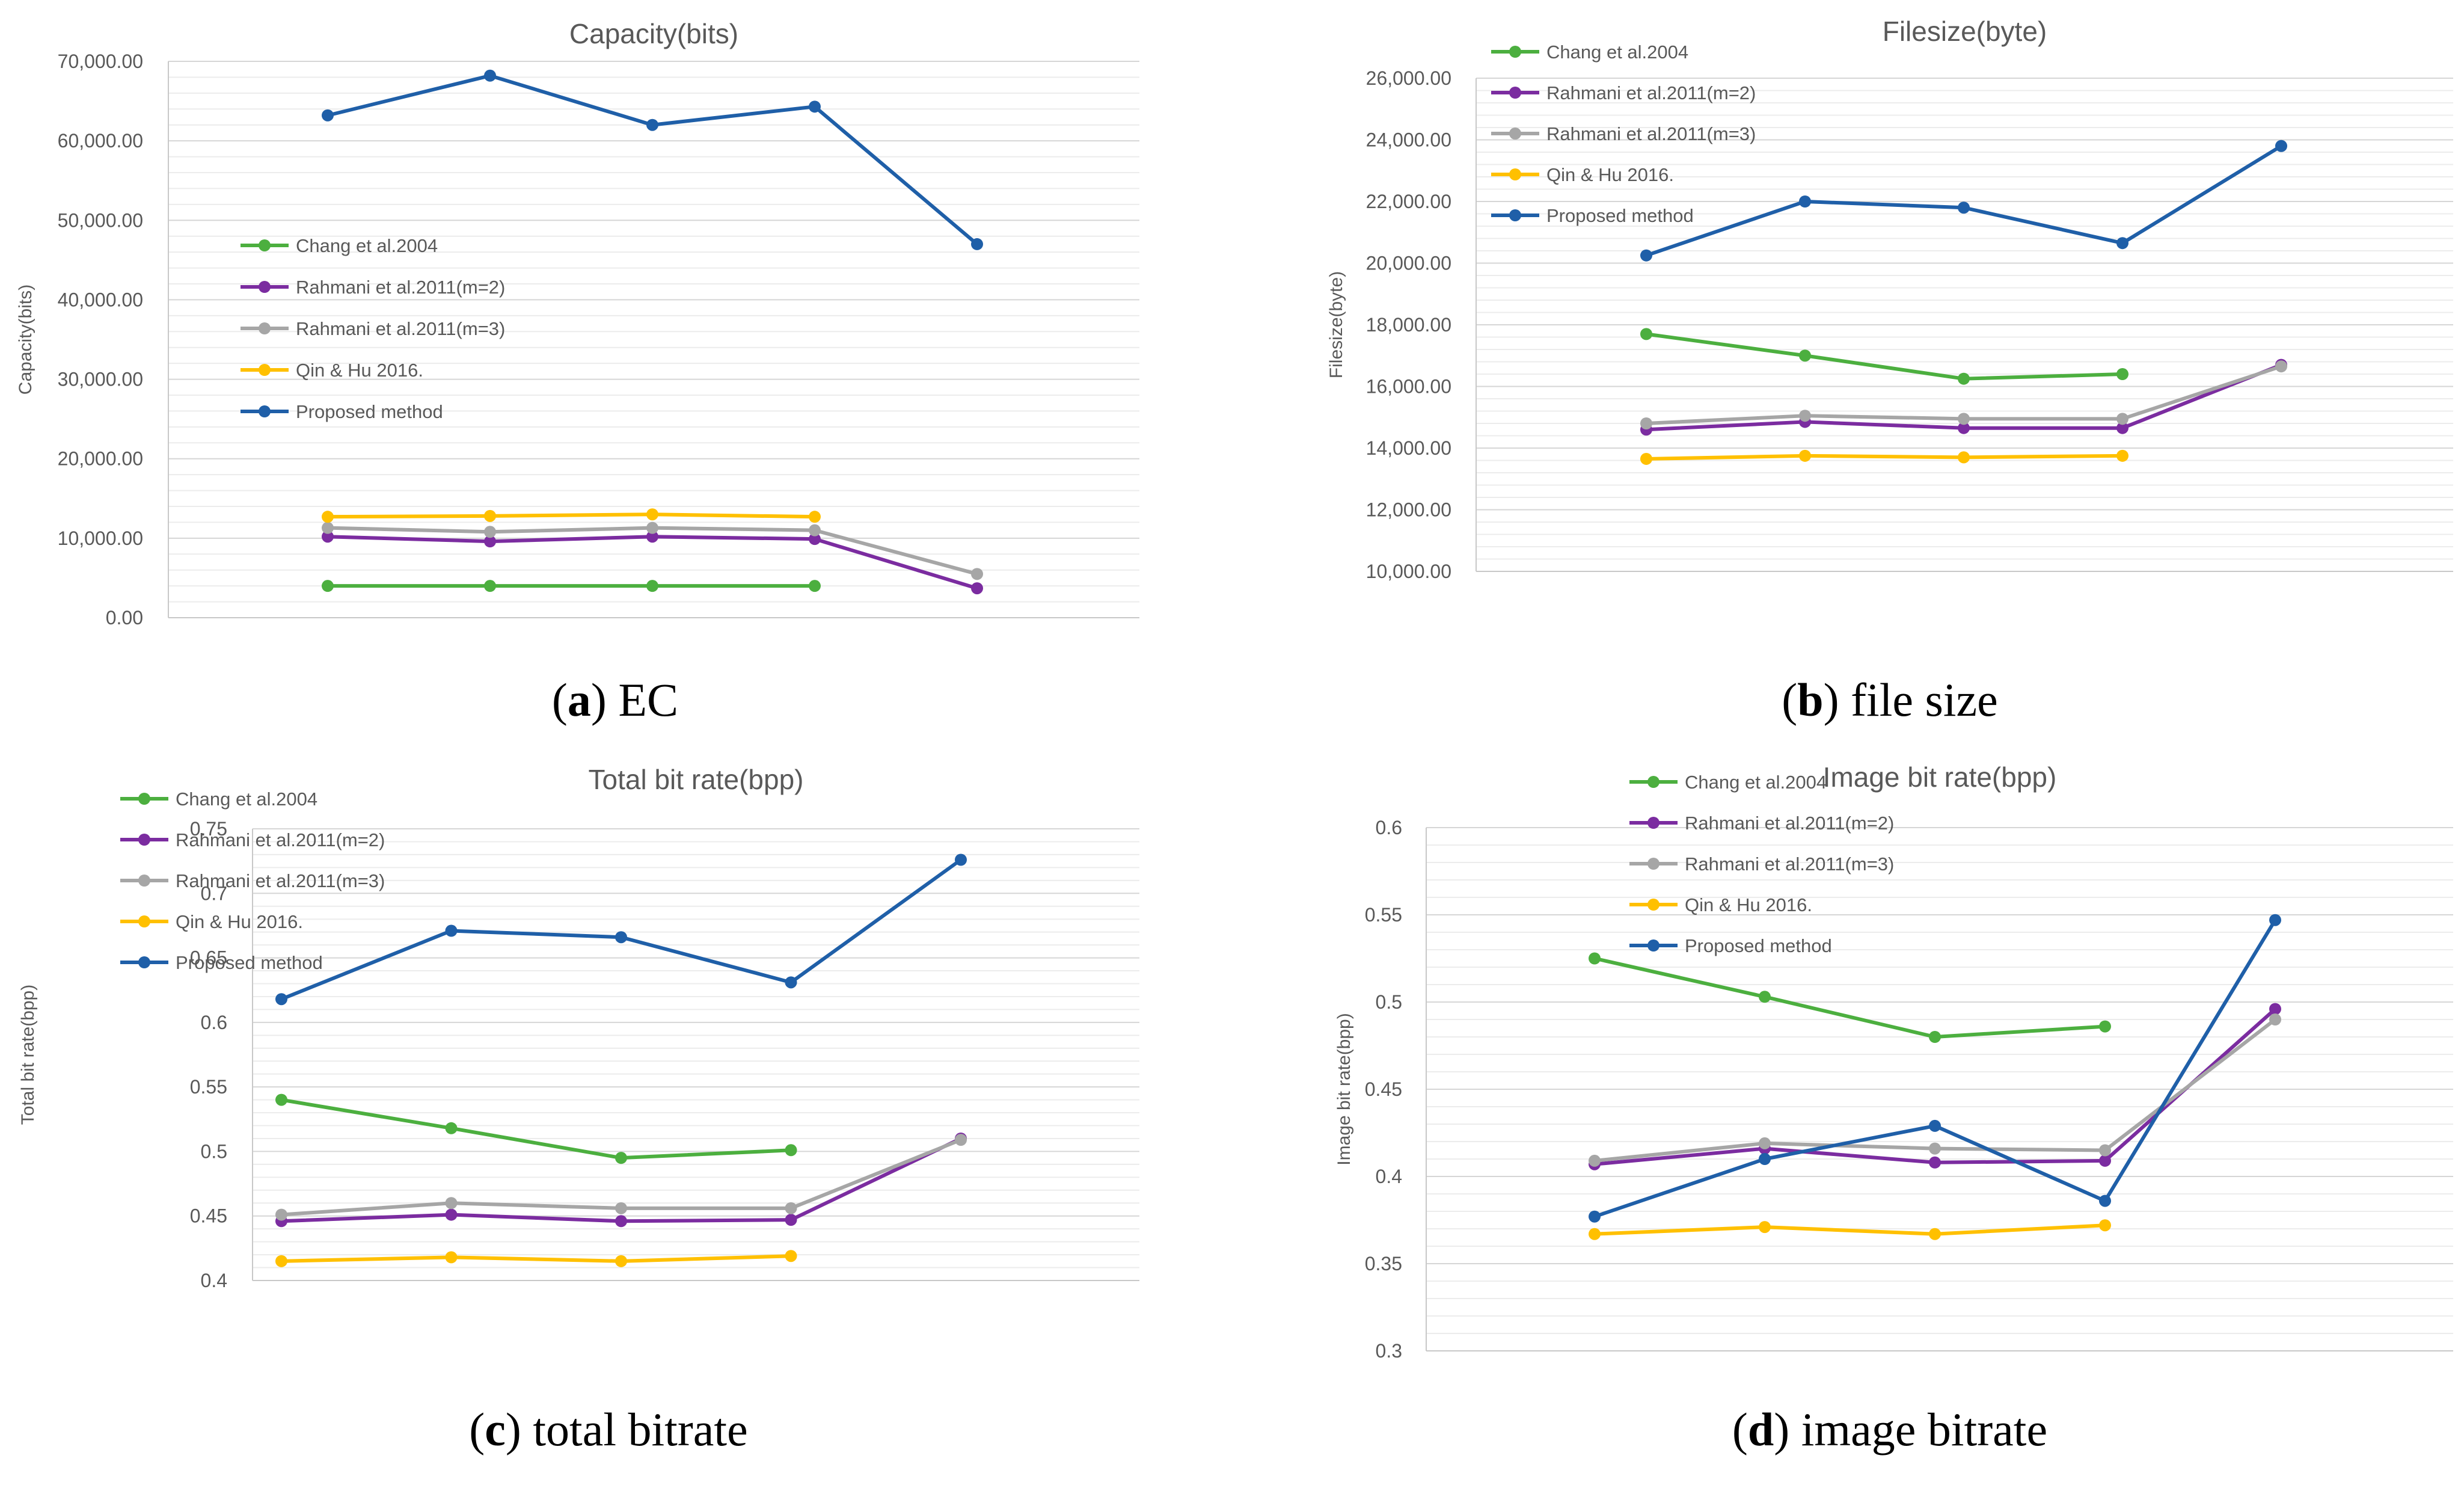  What do you see at coordinates (1890, 700) in the screenshot?
I see `figure-caption: (b) file size` at bounding box center [1890, 700].